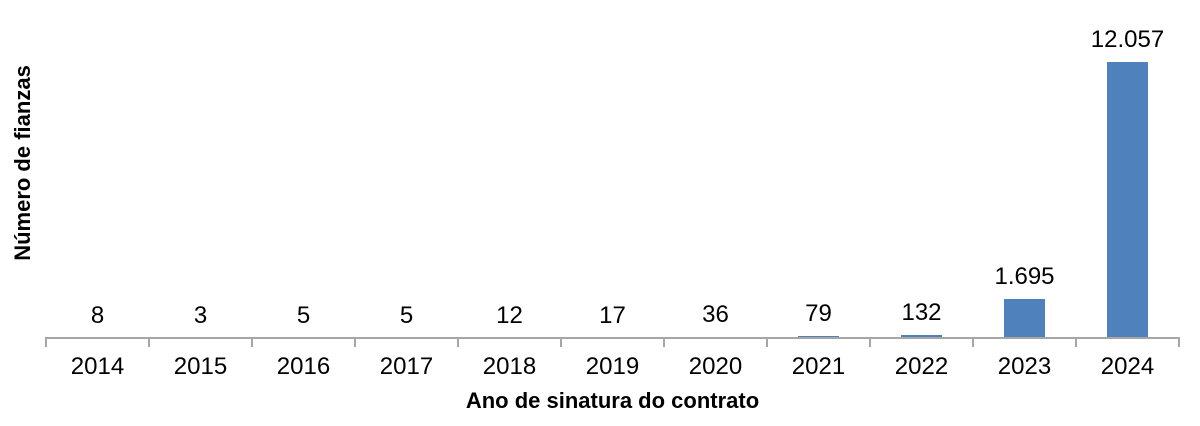  I want to click on y-axis-title: Número de fianzas, so click(22, 163).